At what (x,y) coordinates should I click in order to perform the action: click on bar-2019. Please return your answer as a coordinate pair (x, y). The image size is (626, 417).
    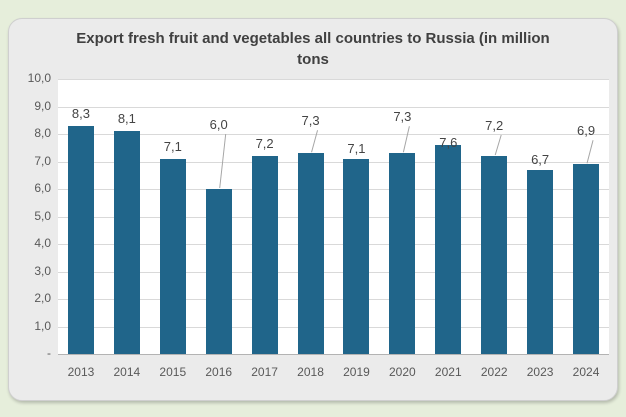
    Looking at the image, I should click on (356, 256).